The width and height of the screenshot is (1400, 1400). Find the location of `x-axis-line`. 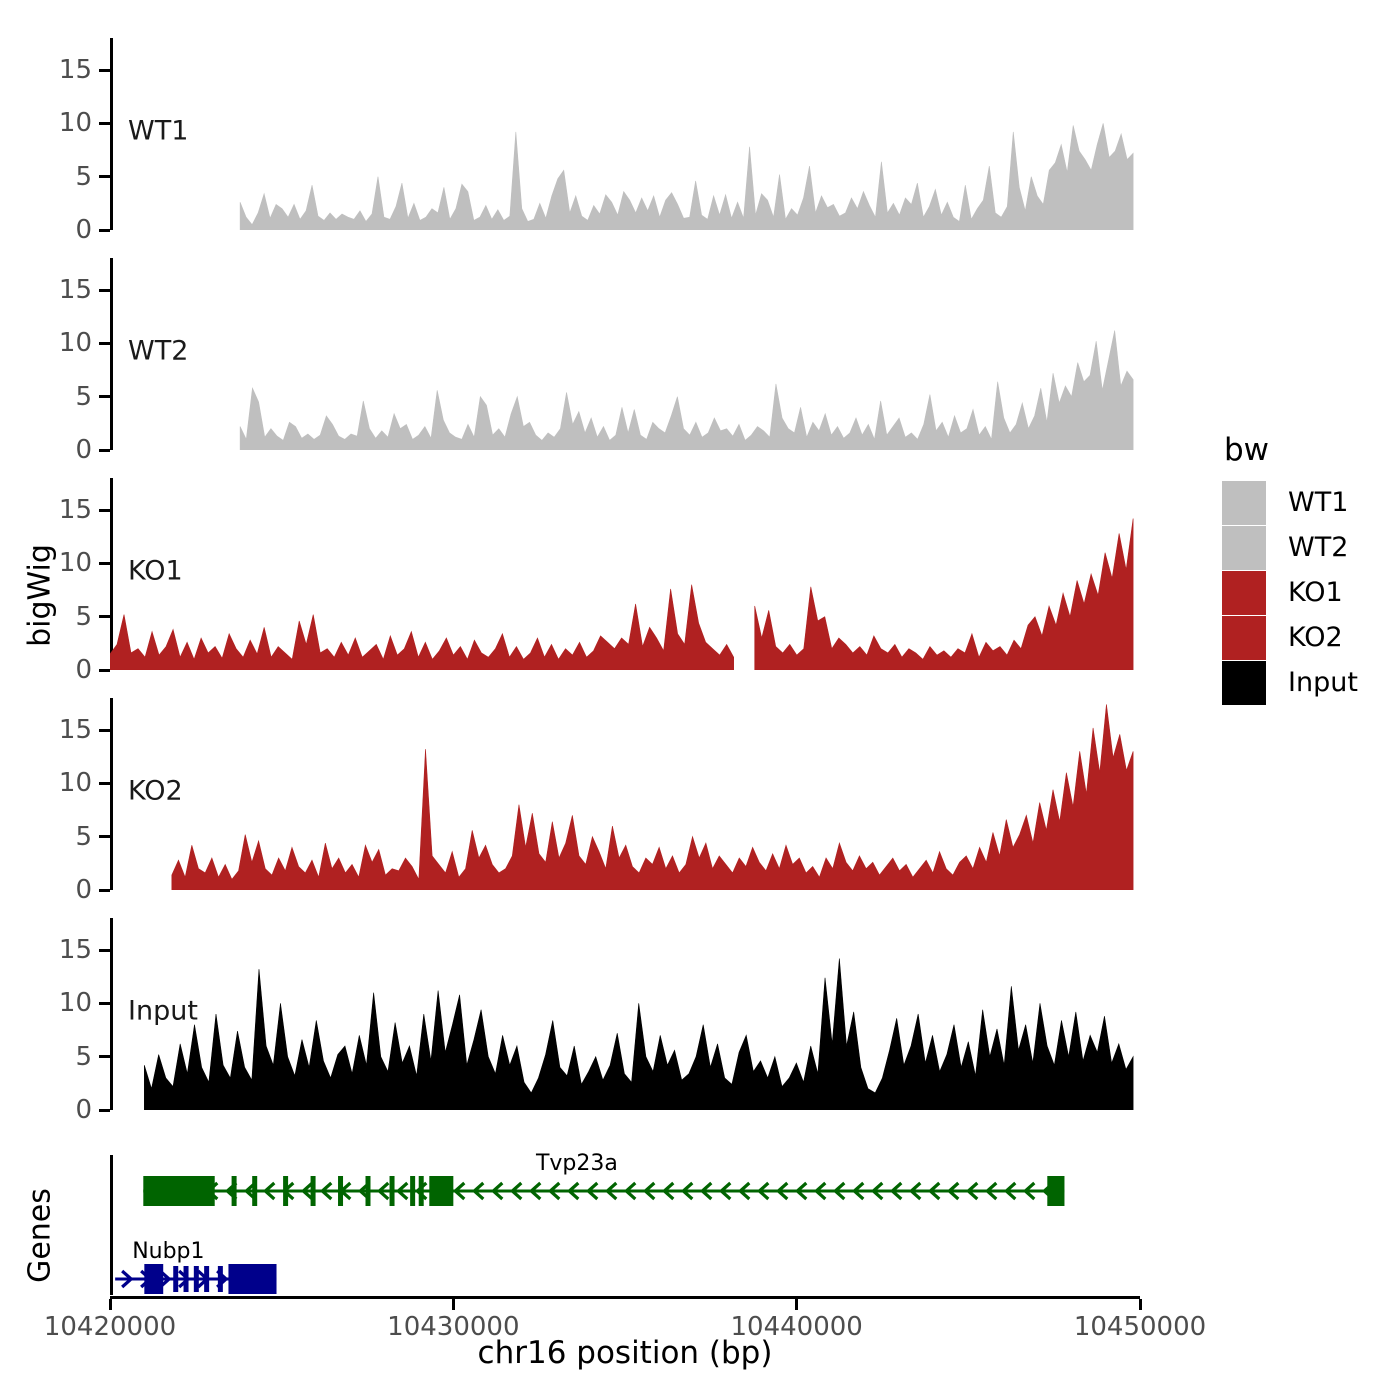

x-axis-line is located at coordinates (625, 1297).